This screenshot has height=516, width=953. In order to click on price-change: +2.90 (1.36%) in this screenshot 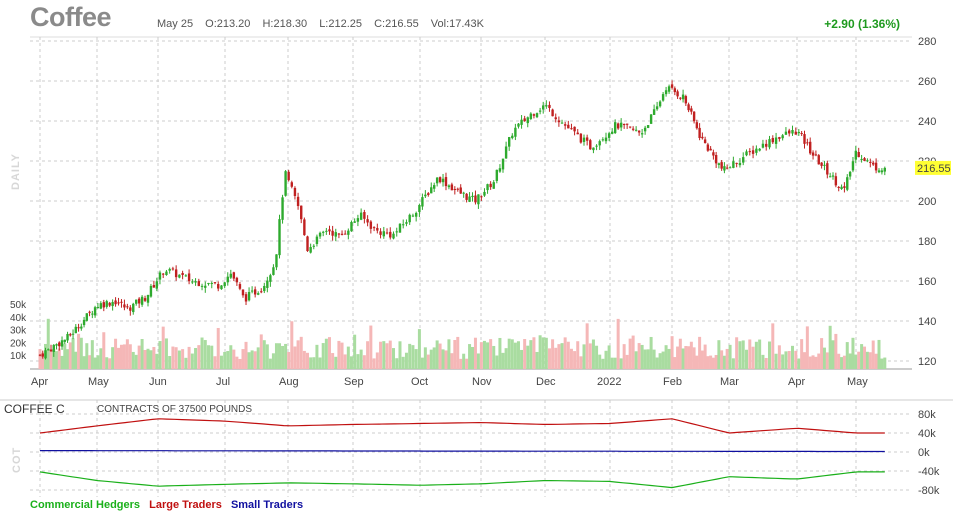, I will do `click(862, 24)`.